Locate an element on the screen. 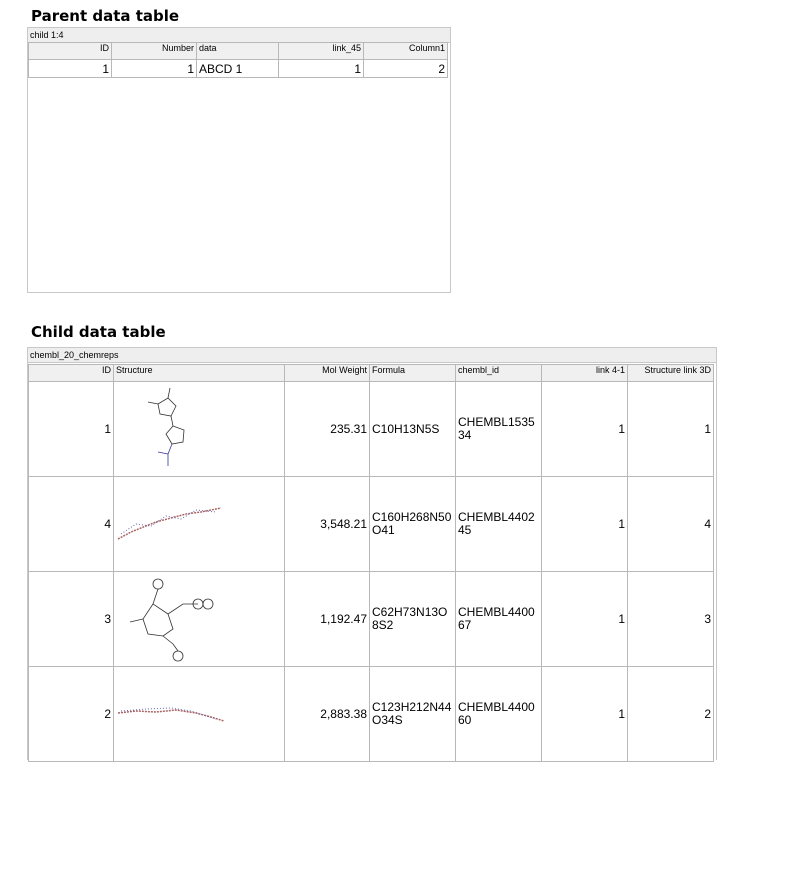 The image size is (793, 871). col-header-number: Number is located at coordinates (154, 51).